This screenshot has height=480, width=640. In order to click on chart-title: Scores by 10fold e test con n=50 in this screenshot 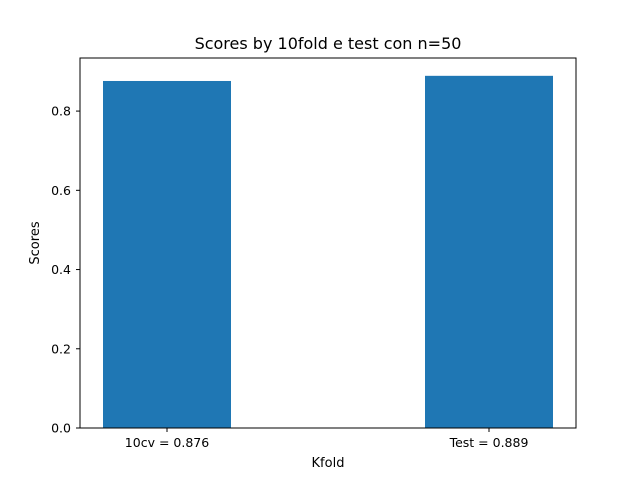, I will do `click(328, 43)`.